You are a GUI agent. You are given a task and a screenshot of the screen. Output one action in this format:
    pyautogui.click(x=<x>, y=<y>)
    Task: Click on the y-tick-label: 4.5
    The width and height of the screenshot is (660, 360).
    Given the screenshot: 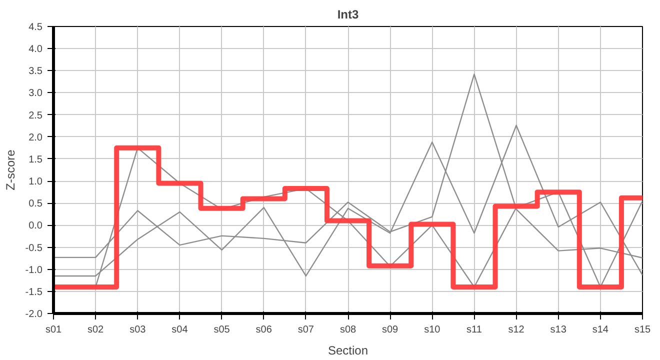 What is the action you would take?
    pyautogui.click(x=35, y=27)
    